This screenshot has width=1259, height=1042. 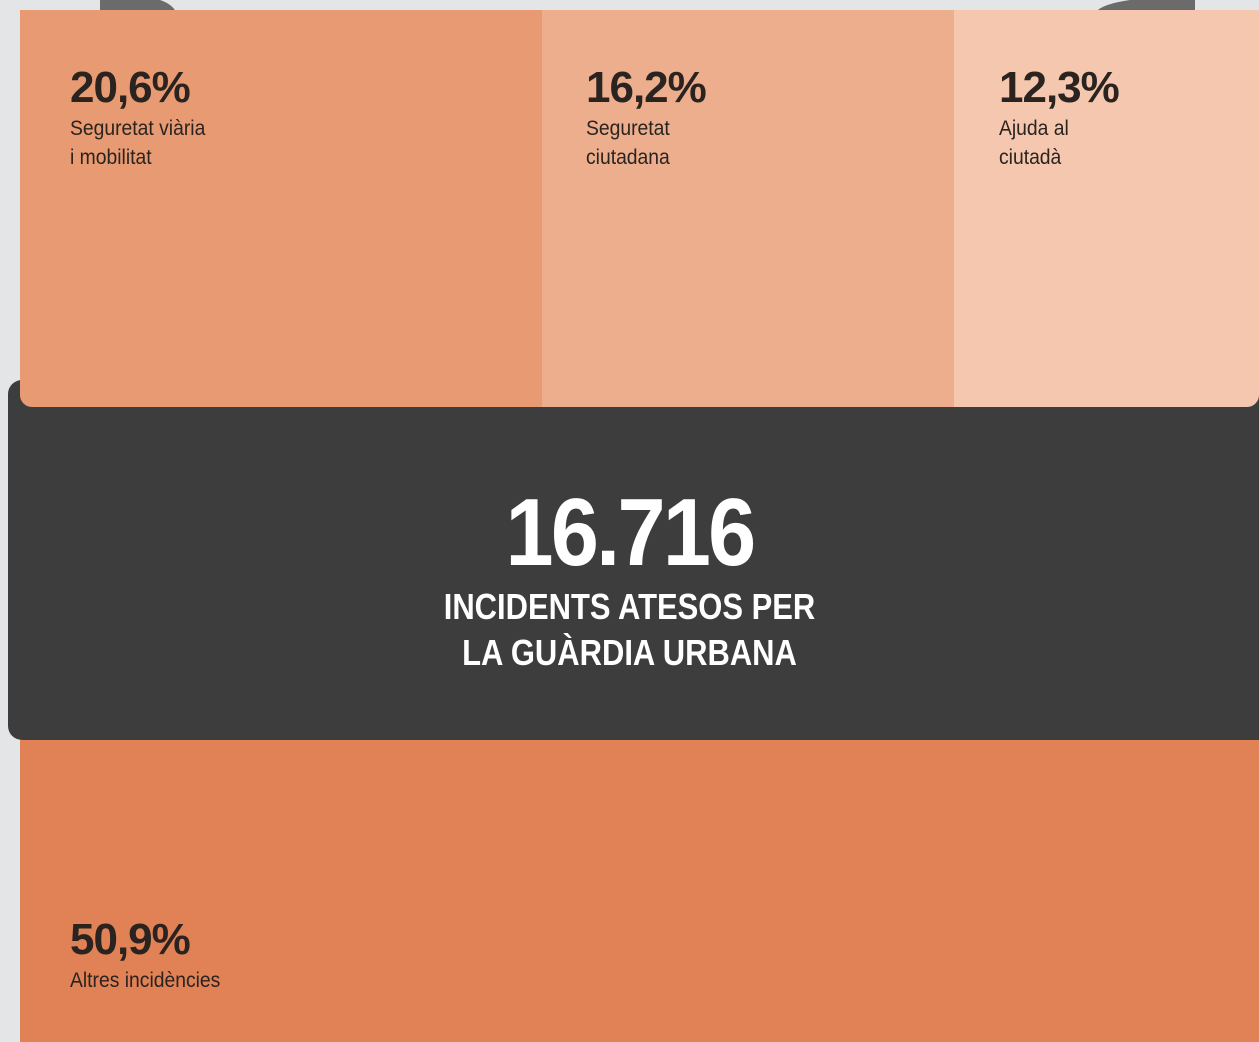 I want to click on total-value: 16.716, so click(x=630, y=532).